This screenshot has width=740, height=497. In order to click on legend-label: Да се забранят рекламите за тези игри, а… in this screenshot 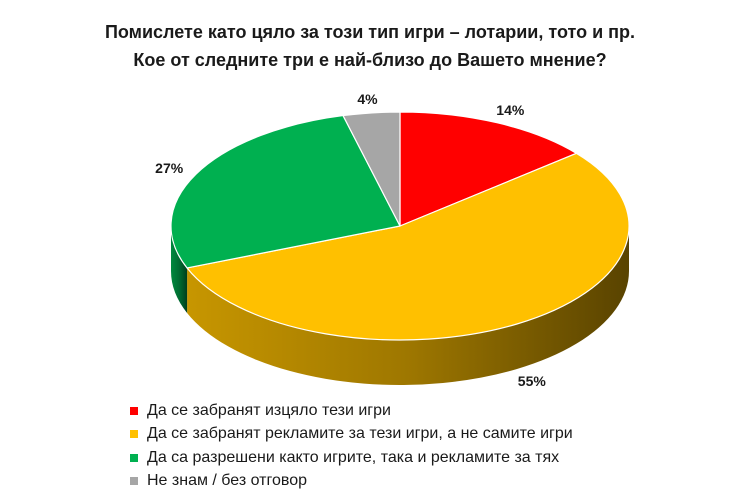, I will do `click(360, 434)`.